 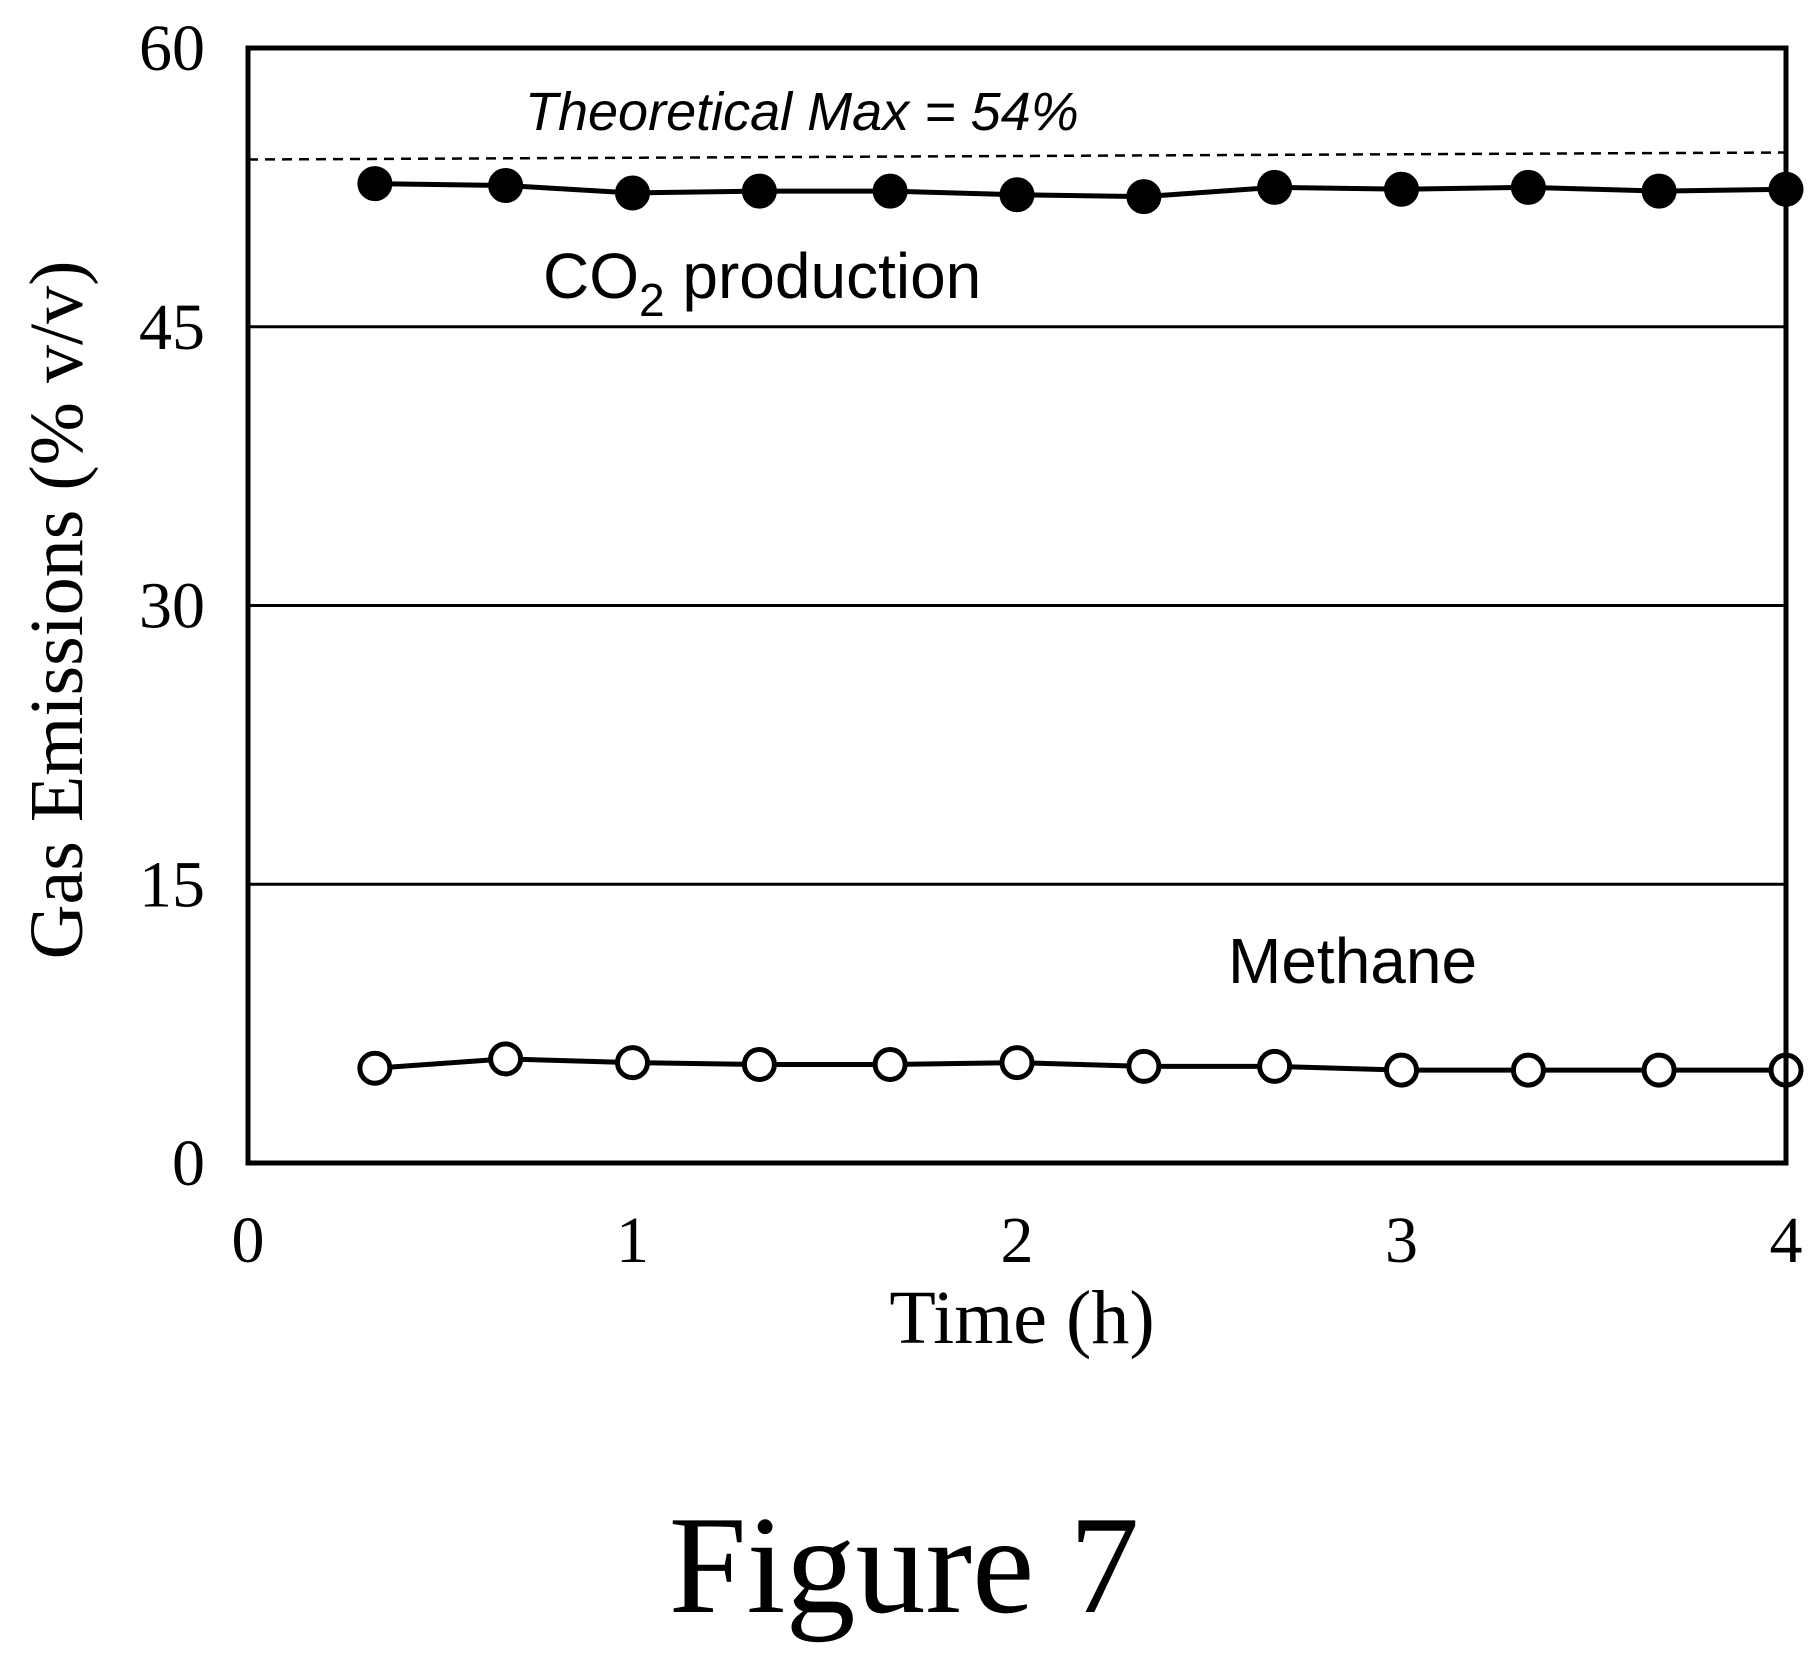 What do you see at coordinates (172, 48) in the screenshot?
I see `y-tick-label: 60` at bounding box center [172, 48].